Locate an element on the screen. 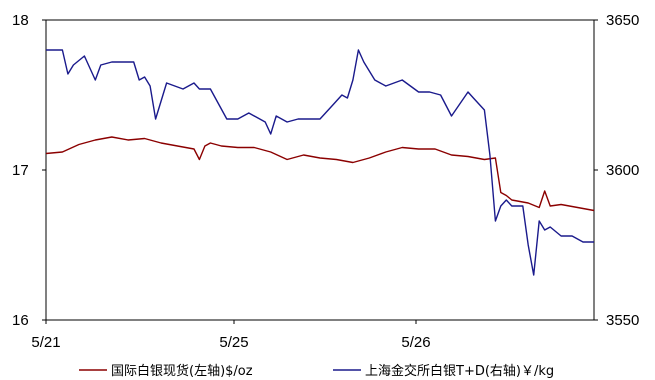 This screenshot has height=380, width=655. legend-item-sge-silver: 上海金交所白银T+D(右轴)￥/kg is located at coordinates (443, 371).